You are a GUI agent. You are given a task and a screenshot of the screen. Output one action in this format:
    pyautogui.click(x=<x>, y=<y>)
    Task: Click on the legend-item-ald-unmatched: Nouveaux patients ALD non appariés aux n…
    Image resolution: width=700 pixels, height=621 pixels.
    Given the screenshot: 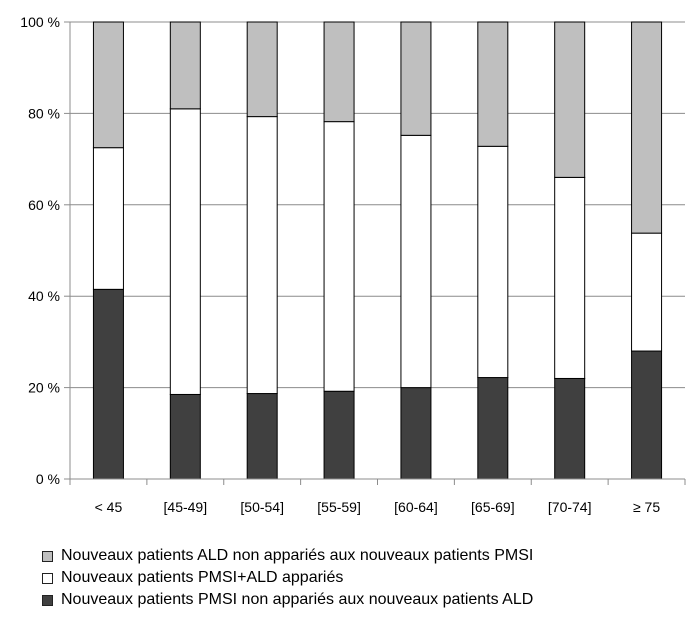 What is the action you would take?
    pyautogui.click(x=371, y=556)
    